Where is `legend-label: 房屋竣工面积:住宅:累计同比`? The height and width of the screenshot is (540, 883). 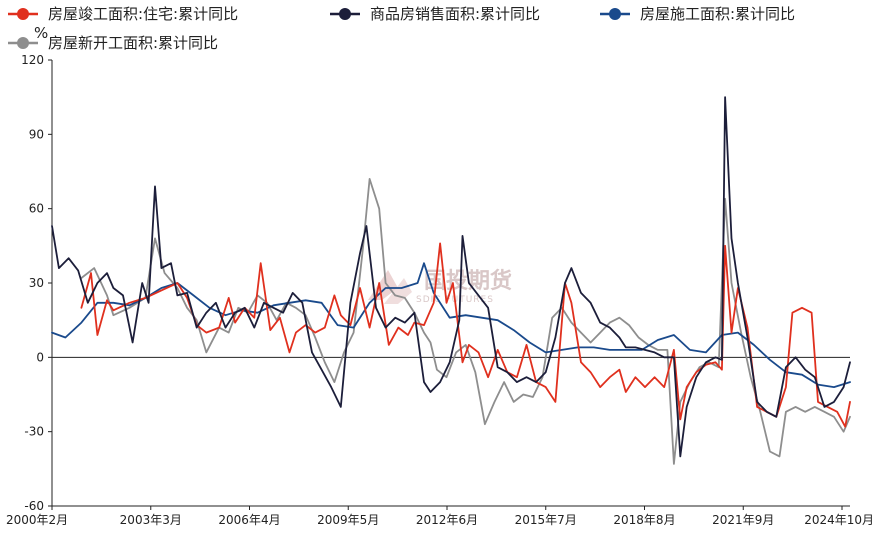 legend-label: 房屋竣工面积:住宅:累计同比 is located at coordinates (143, 14).